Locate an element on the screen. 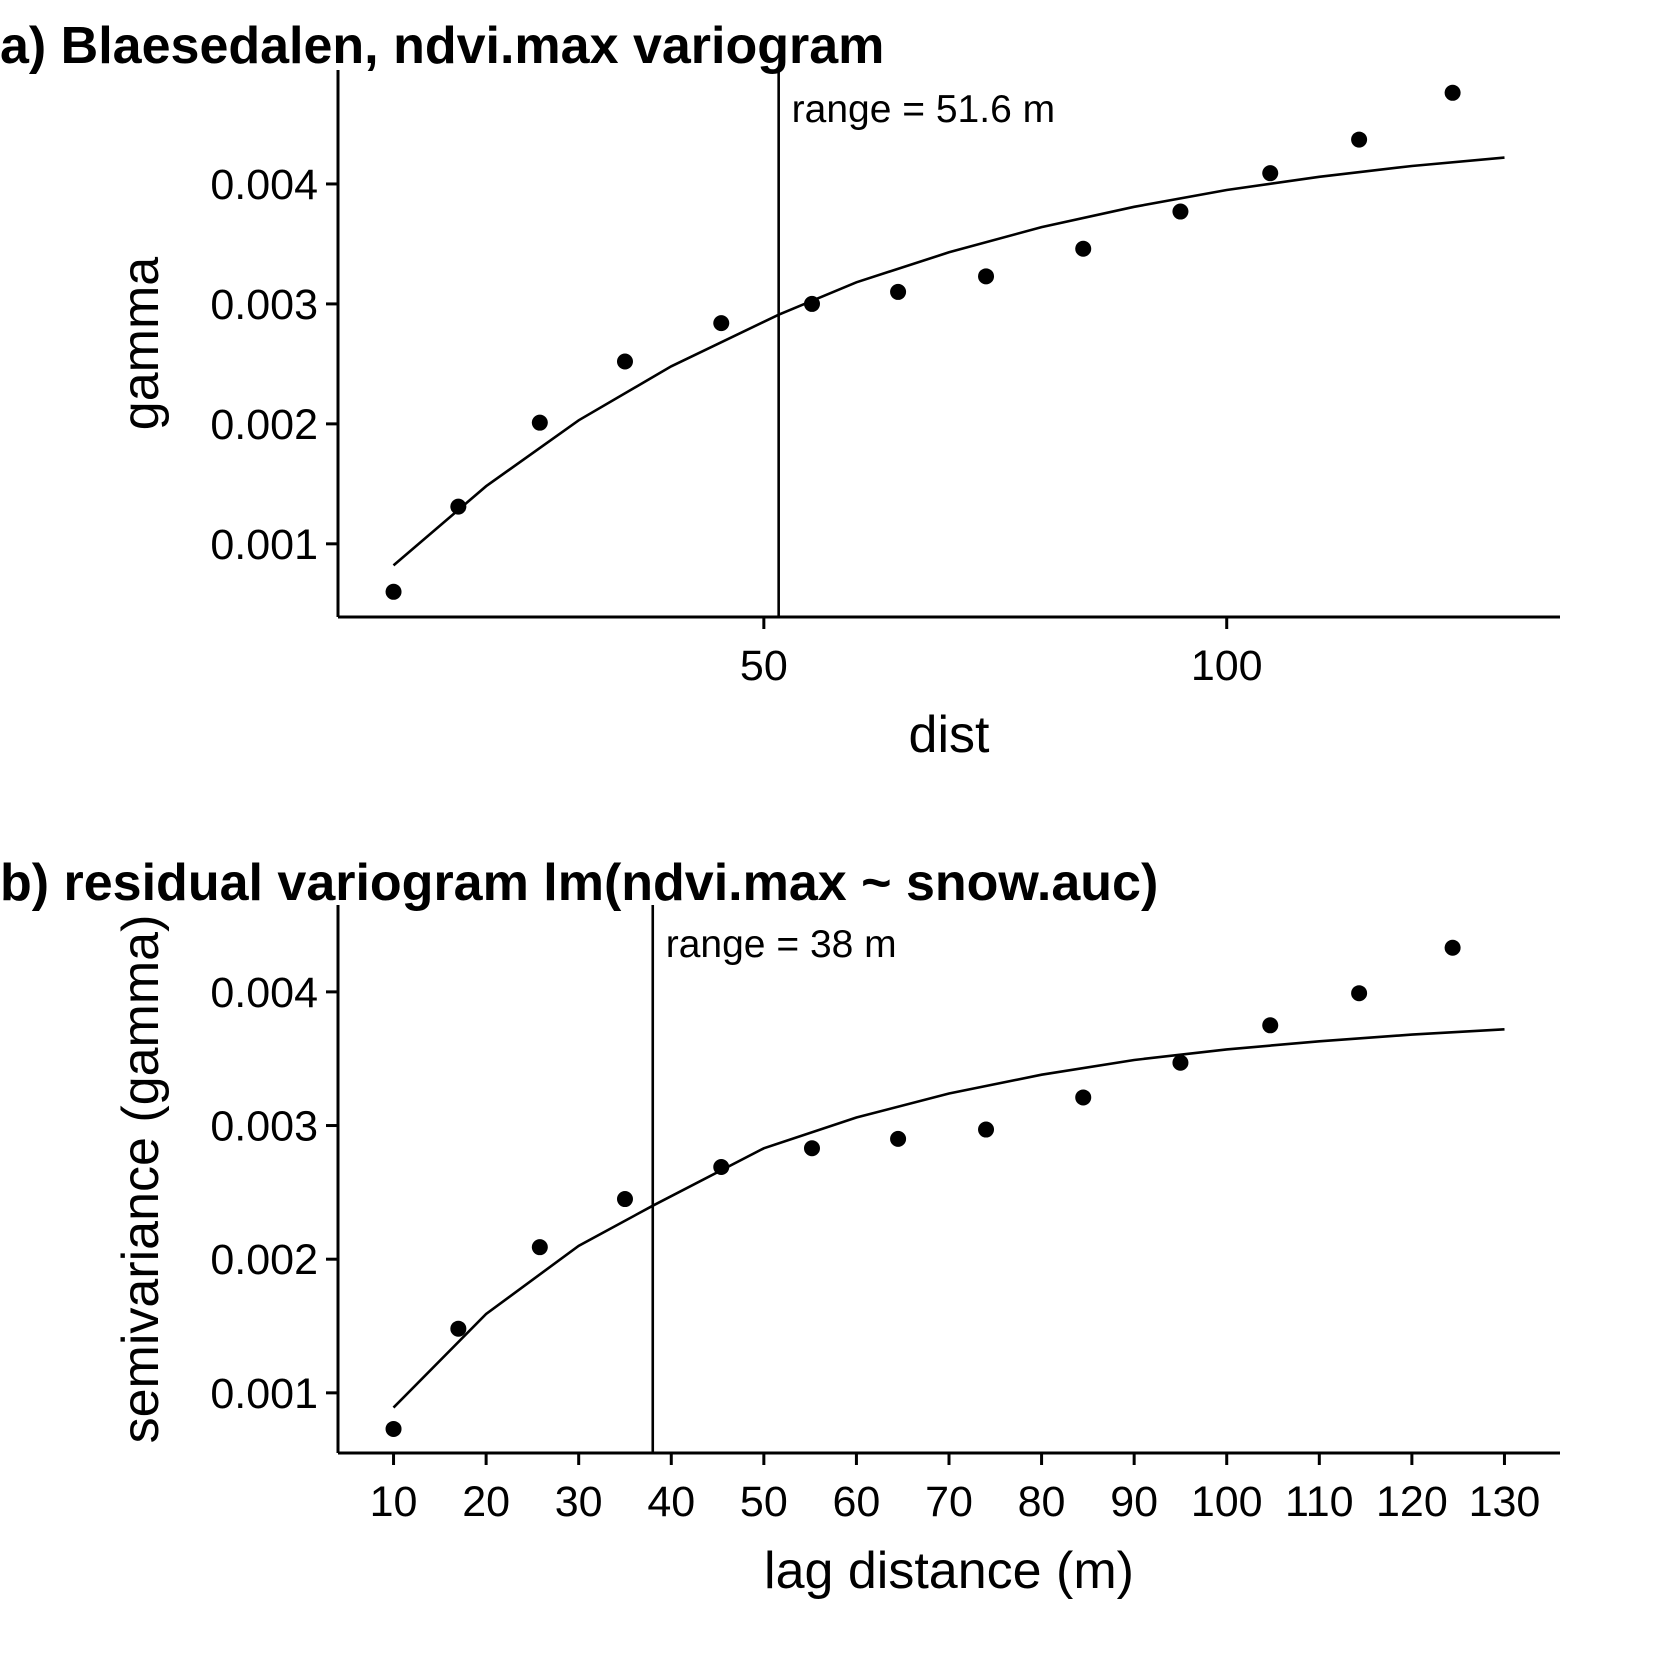 The height and width of the screenshot is (1653, 1653). panel-title: a) Blaesedalen, ndvi.max variogram is located at coordinates (442, 46).